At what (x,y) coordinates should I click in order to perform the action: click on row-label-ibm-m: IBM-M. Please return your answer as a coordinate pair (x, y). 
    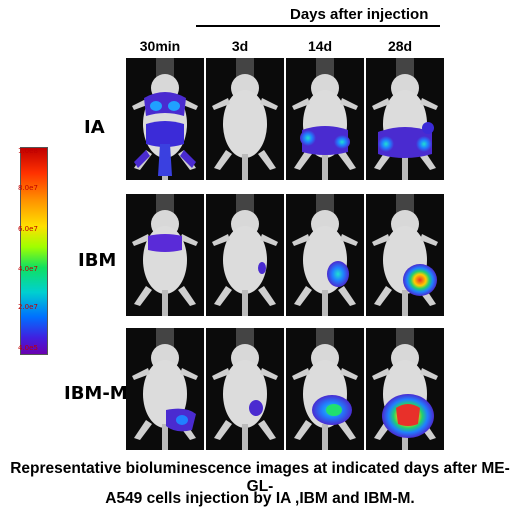
    Looking at the image, I should click on (96, 393).